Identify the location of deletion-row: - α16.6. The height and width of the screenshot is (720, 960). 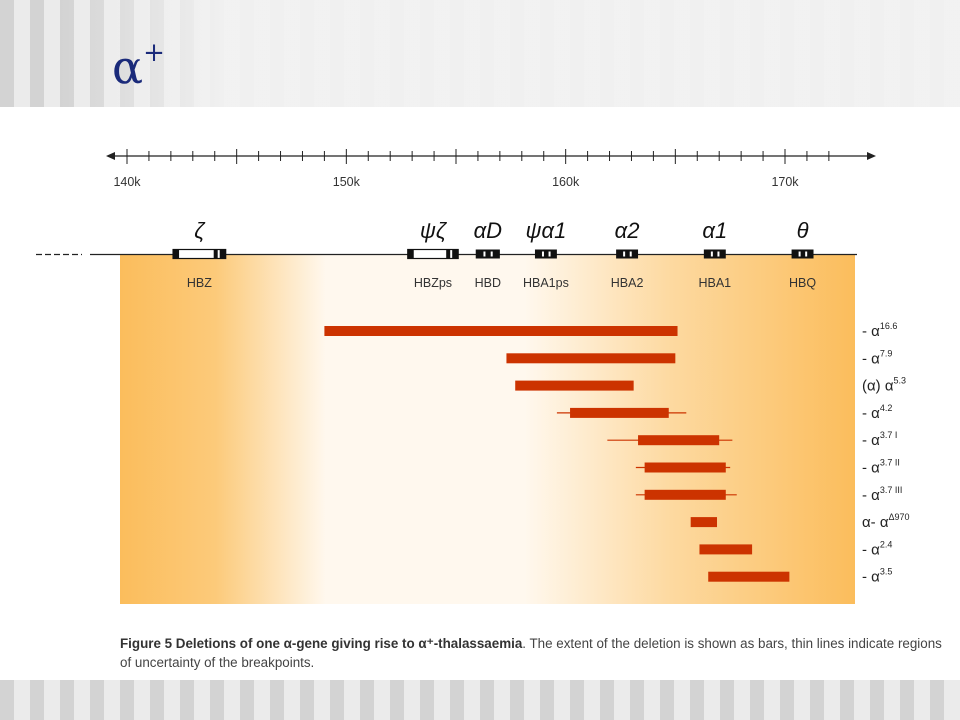
(610, 330).